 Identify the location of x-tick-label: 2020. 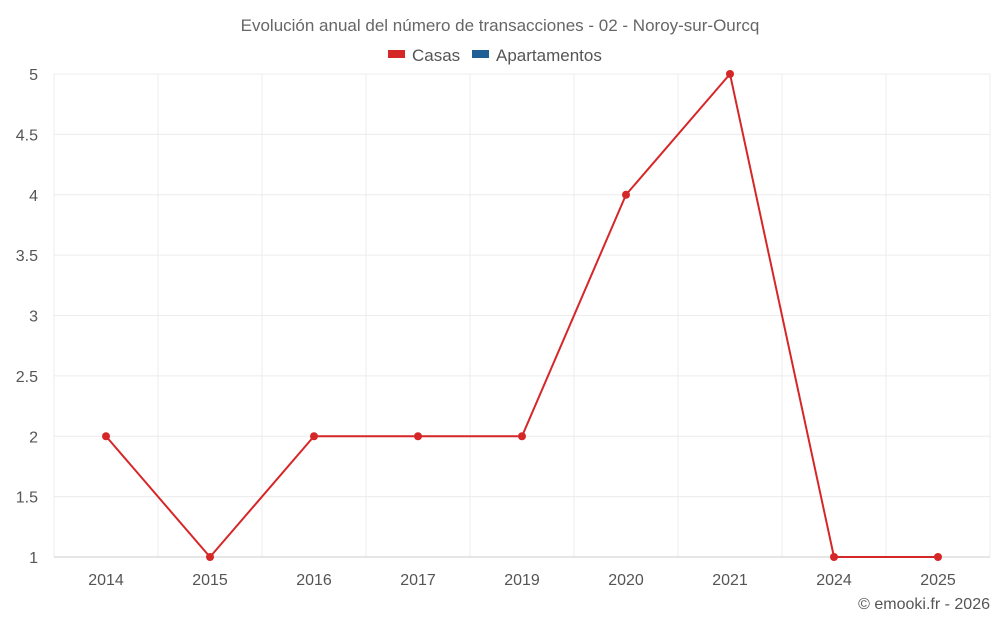
(626, 580).